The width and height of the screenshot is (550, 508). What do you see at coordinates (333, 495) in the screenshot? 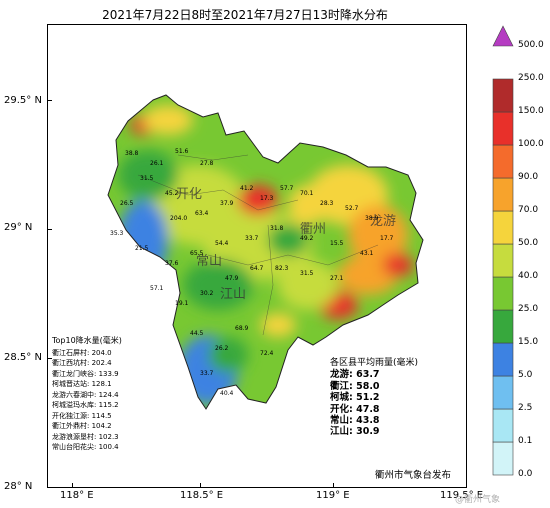
I see `lon-label: 119° E` at bounding box center [333, 495].